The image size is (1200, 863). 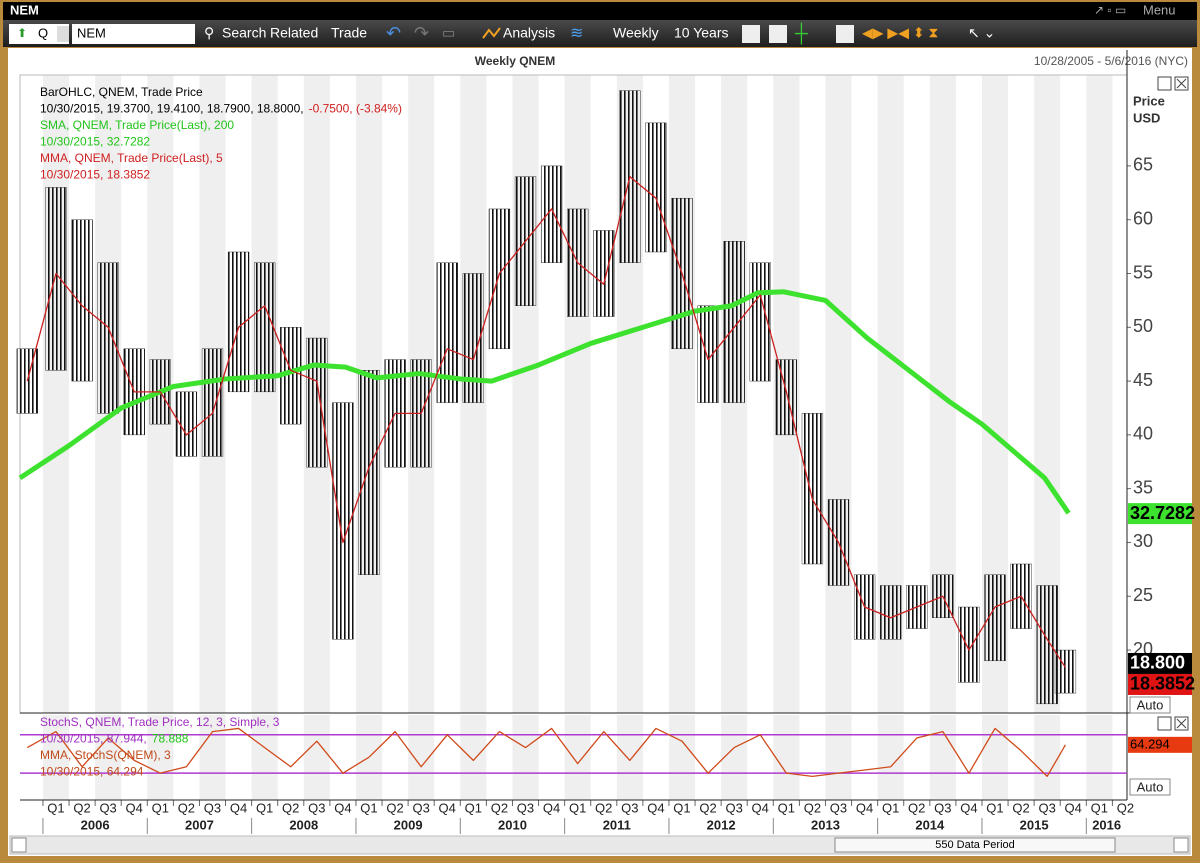 I want to click on studies-icon: ≋, so click(x=576, y=33).